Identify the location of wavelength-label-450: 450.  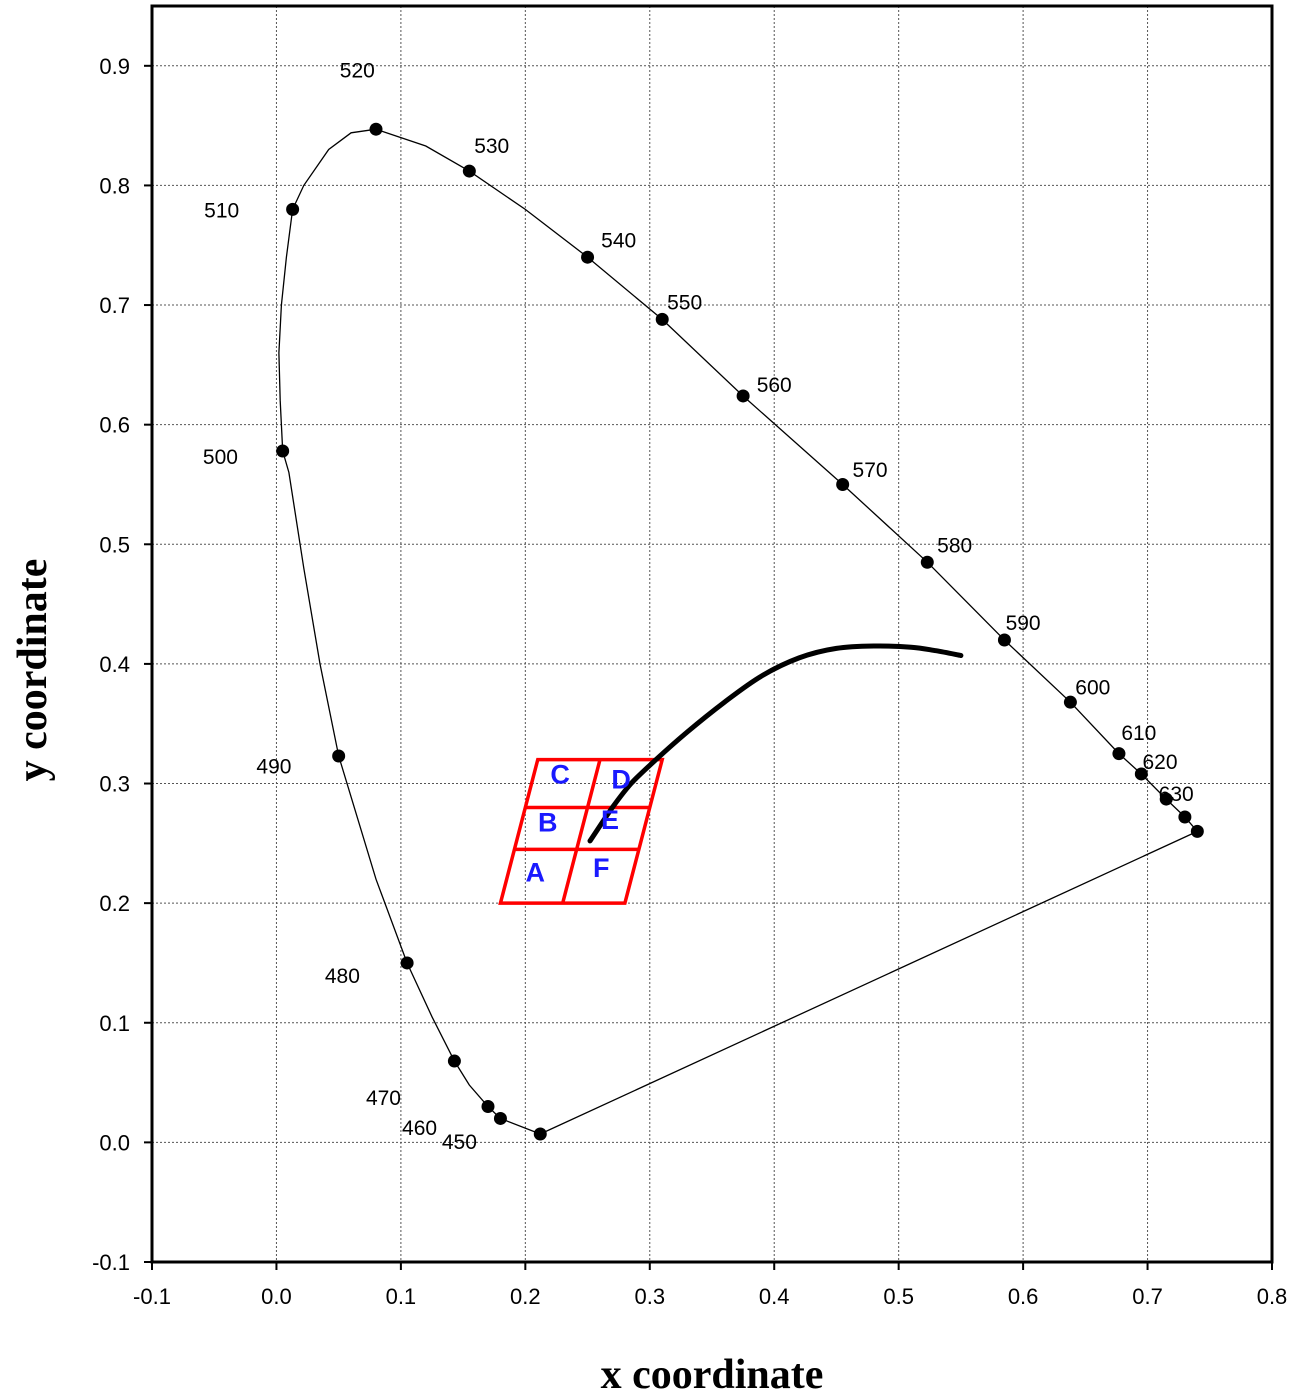
(459, 1142).